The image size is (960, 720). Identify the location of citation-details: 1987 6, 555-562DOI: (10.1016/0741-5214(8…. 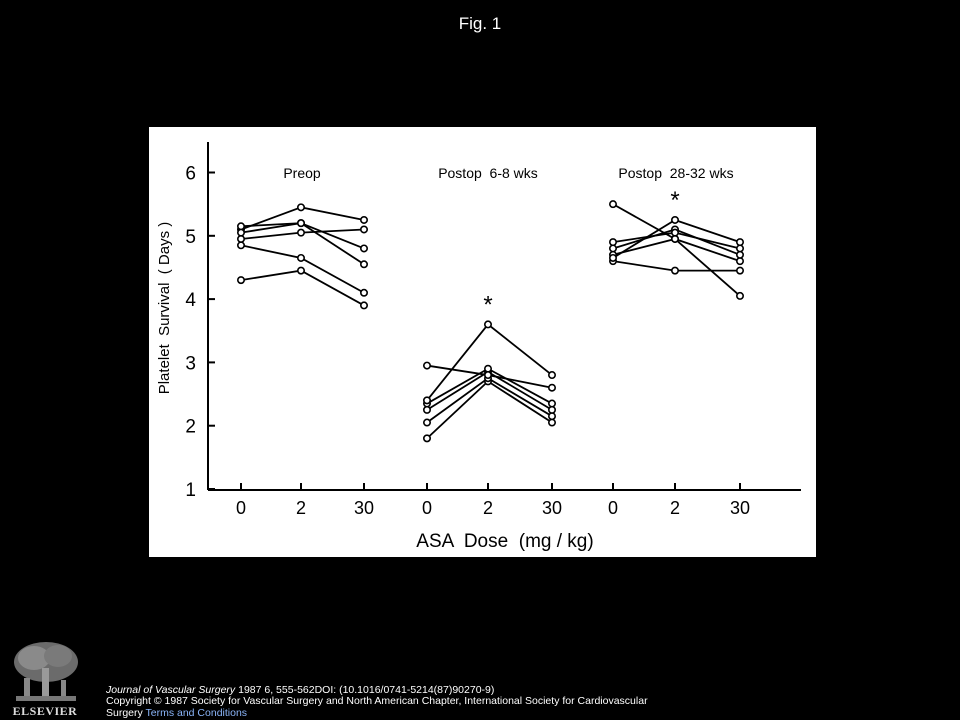
(365, 690).